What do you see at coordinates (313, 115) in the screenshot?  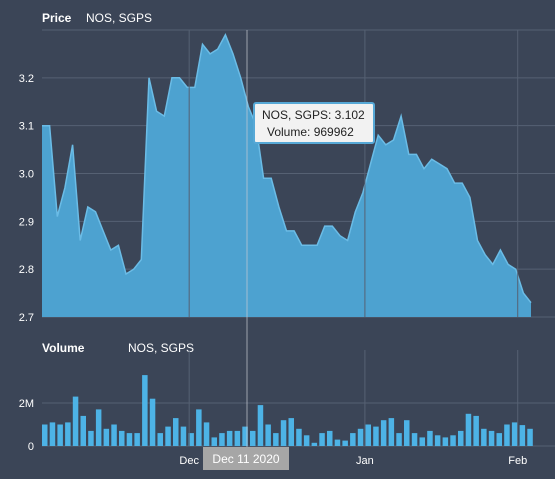 I see `tooltip-price: NOS, SGPS: 3.102` at bounding box center [313, 115].